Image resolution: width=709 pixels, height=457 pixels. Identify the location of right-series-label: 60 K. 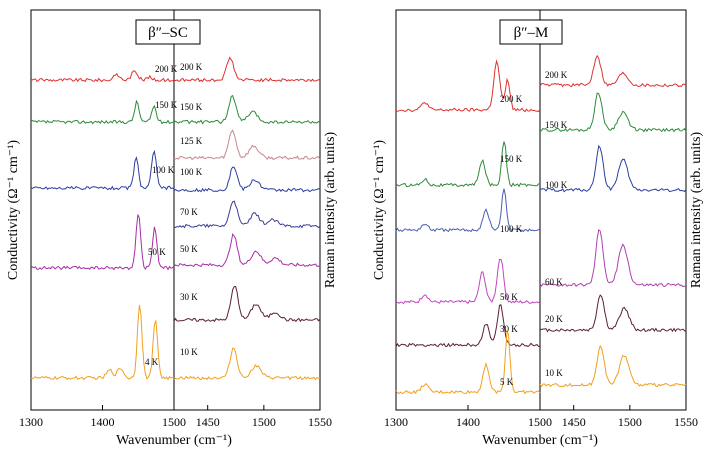
(554, 282).